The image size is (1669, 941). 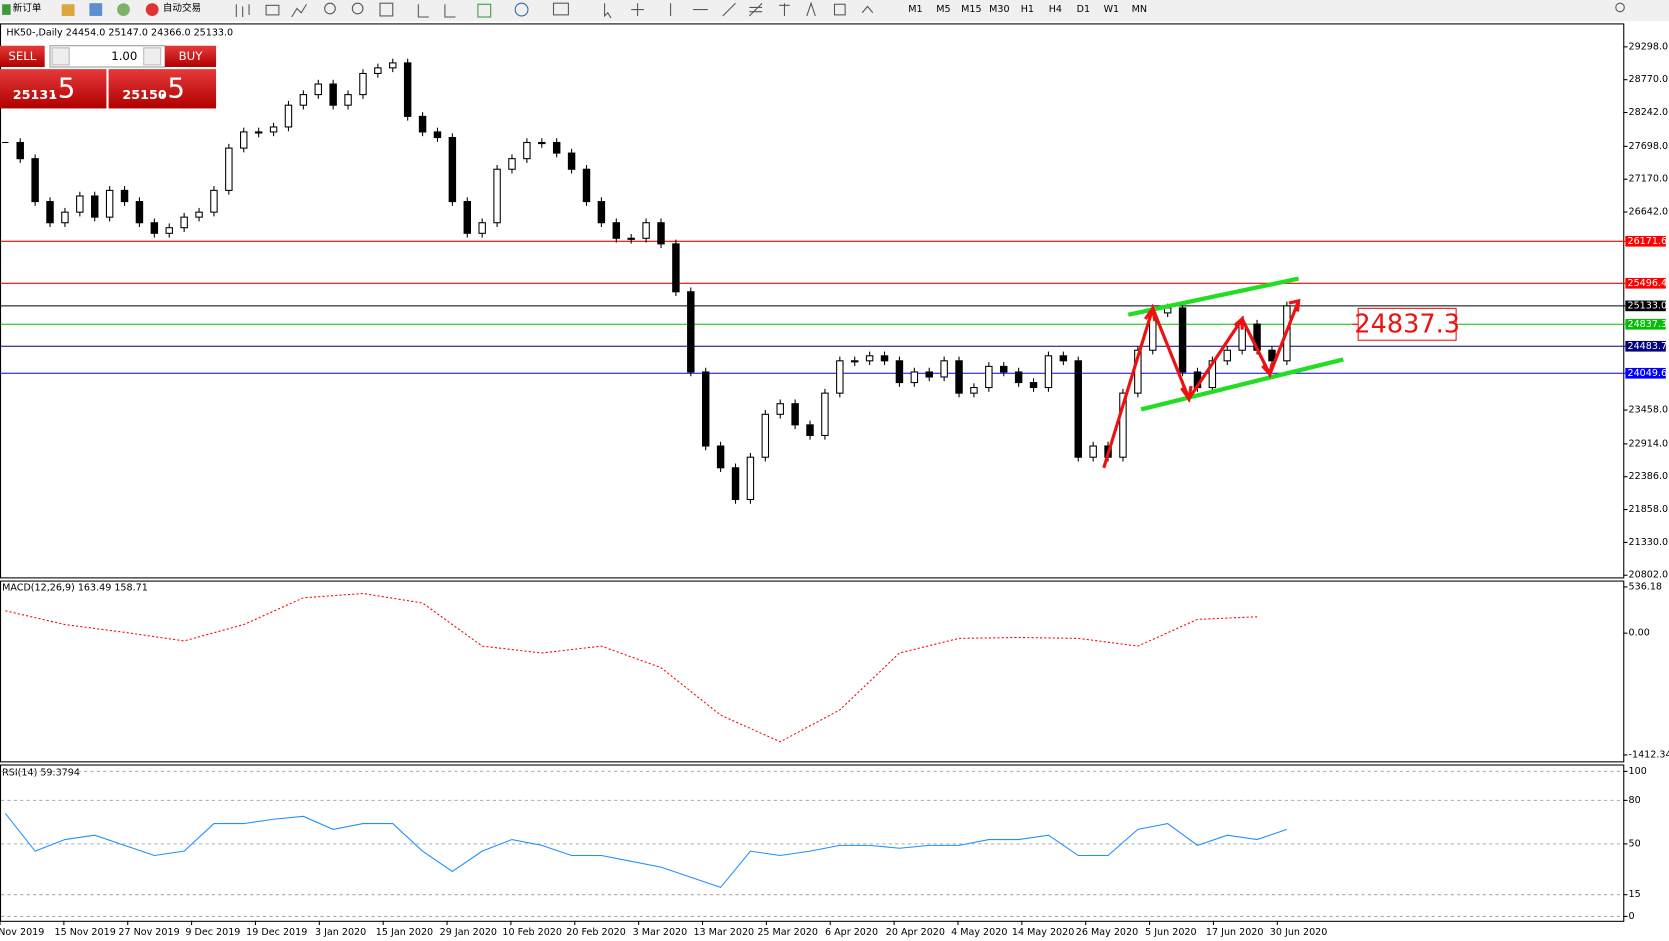 What do you see at coordinates (1083, 9) in the screenshot?
I see `timeframe: D1` at bounding box center [1083, 9].